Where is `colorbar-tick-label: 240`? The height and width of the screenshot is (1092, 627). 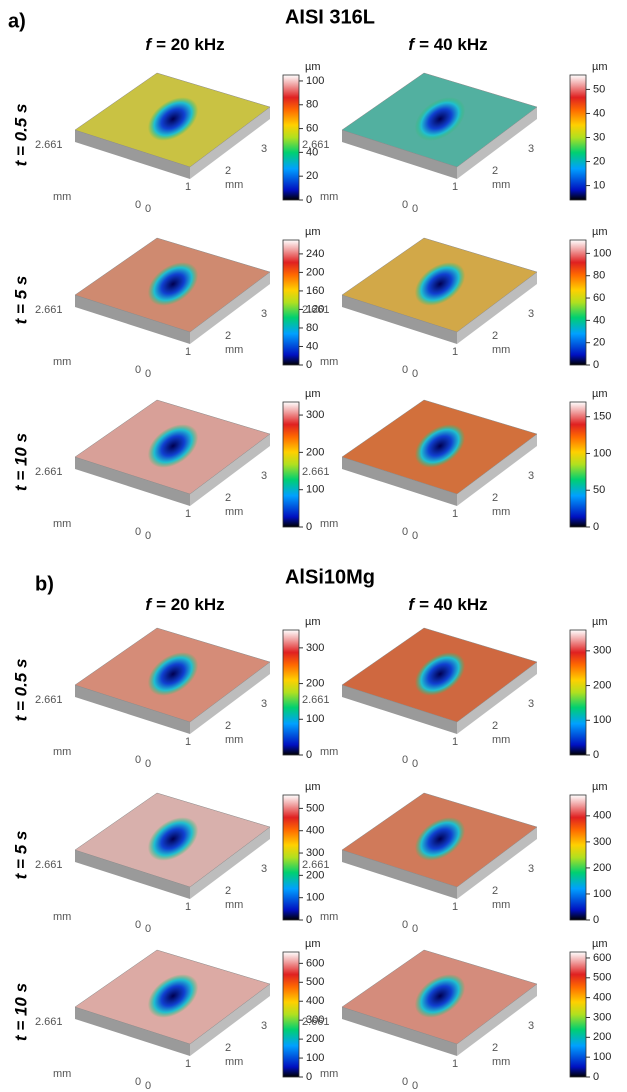 colorbar-tick-label: 240 is located at coordinates (315, 254).